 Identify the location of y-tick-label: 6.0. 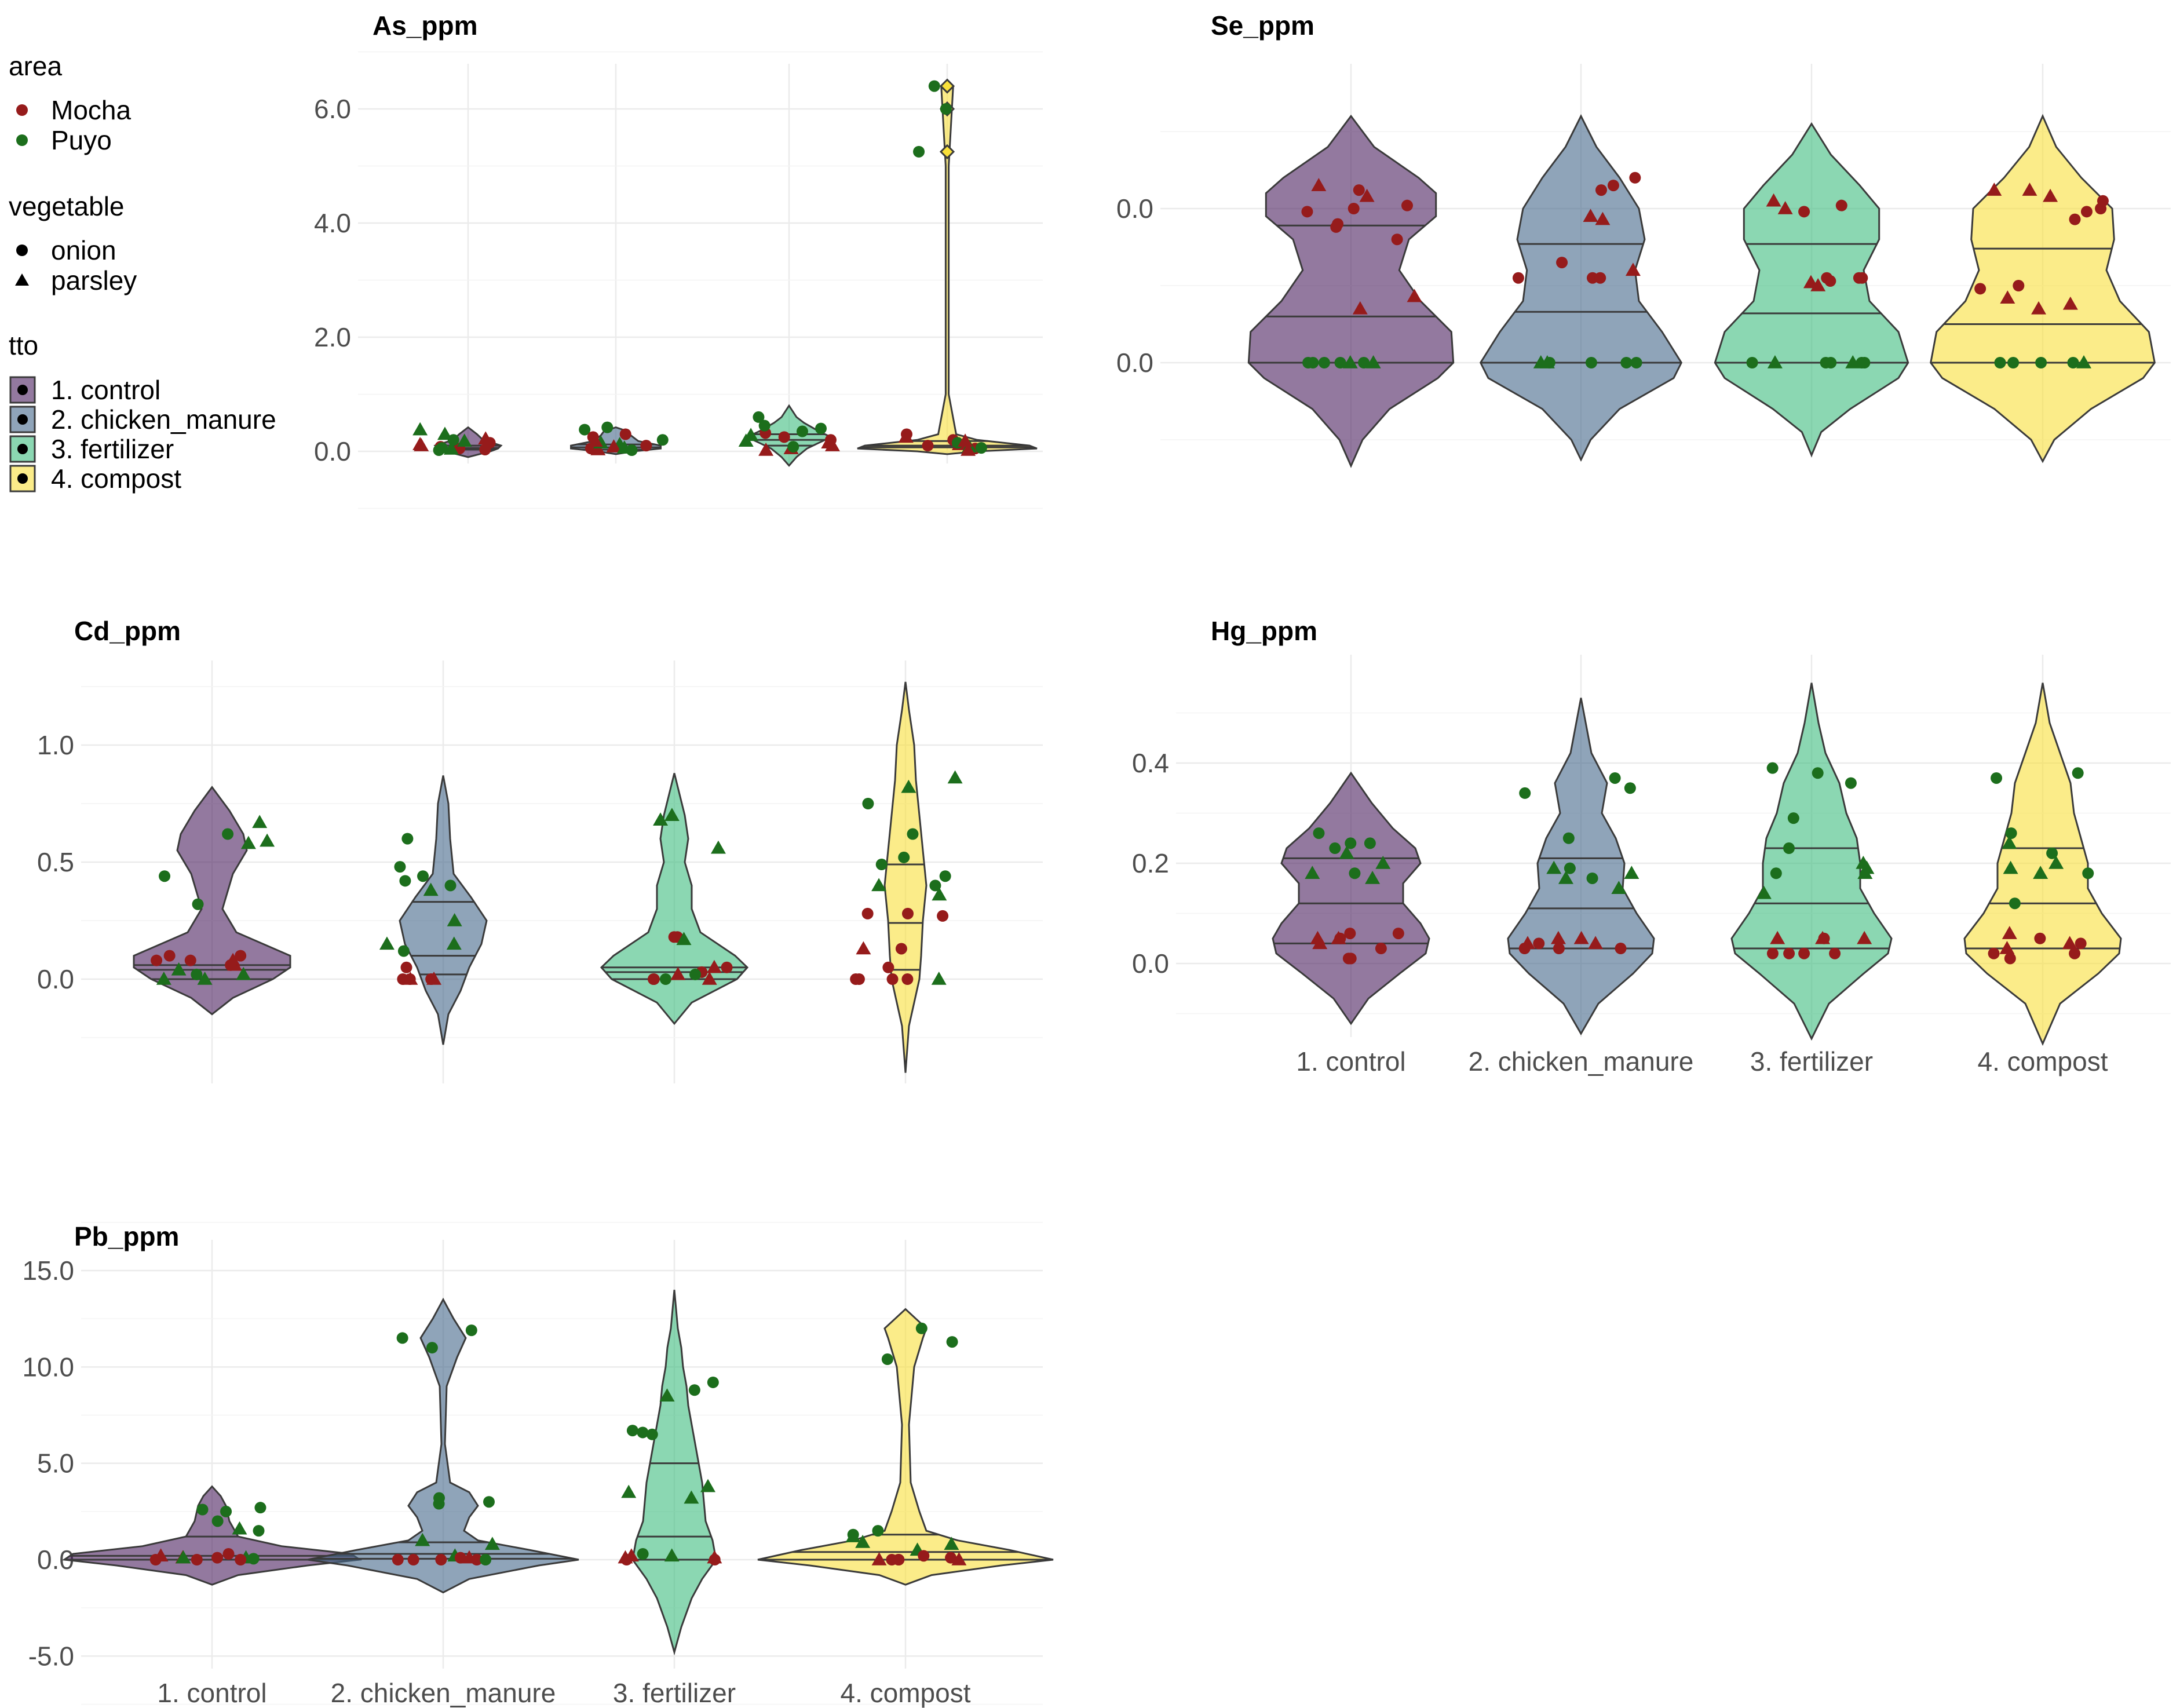
(332, 109).